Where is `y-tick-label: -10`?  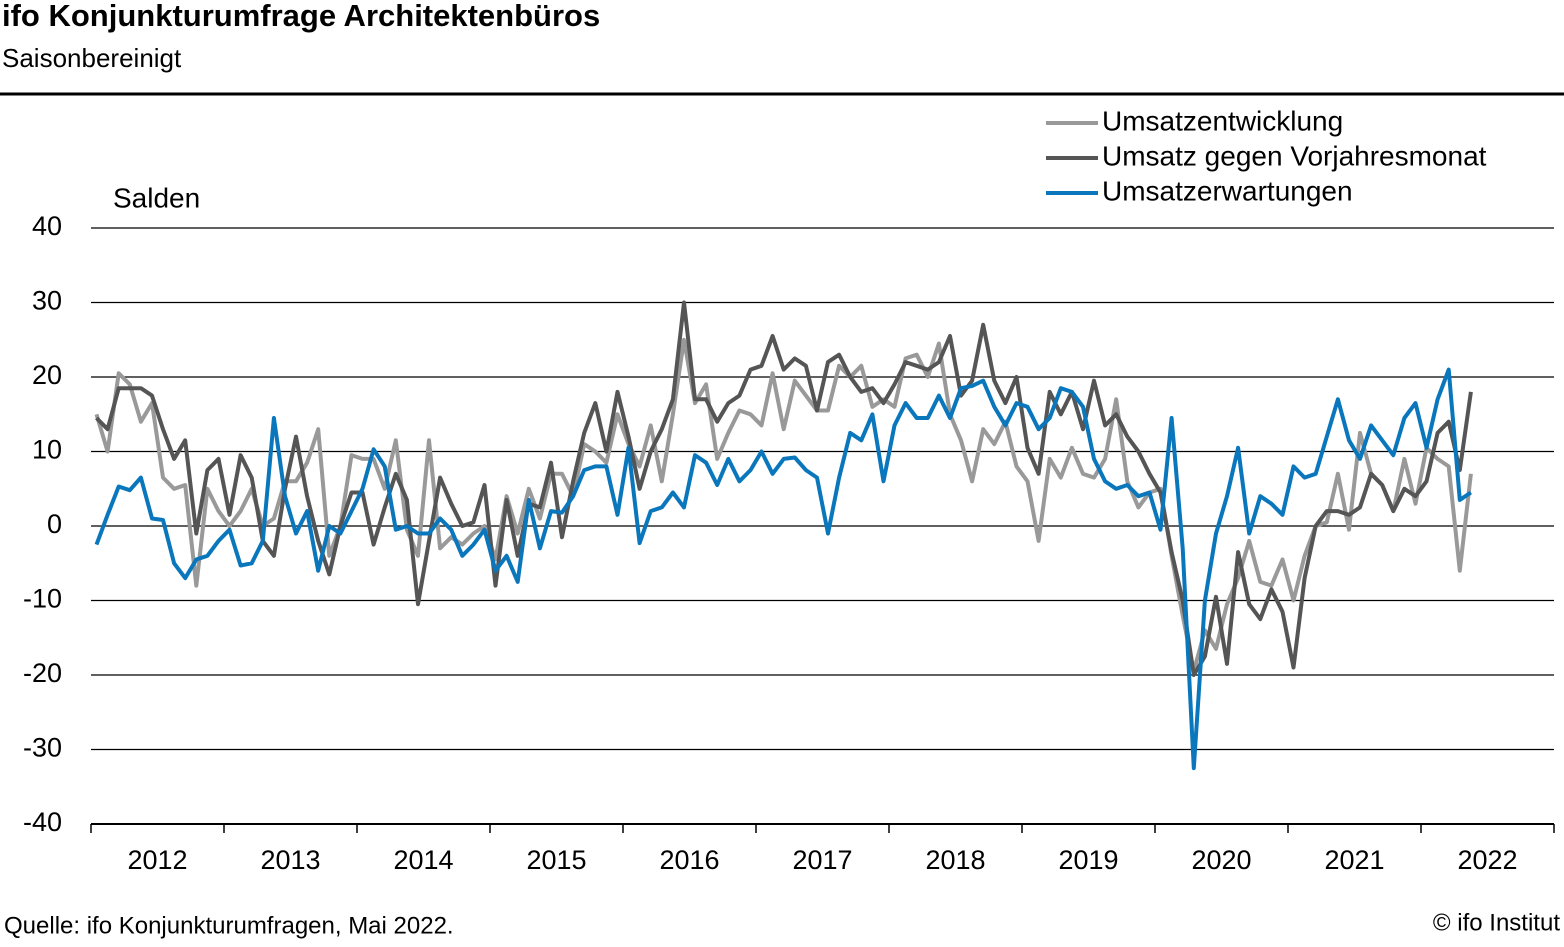 y-tick-label: -10 is located at coordinates (42, 599).